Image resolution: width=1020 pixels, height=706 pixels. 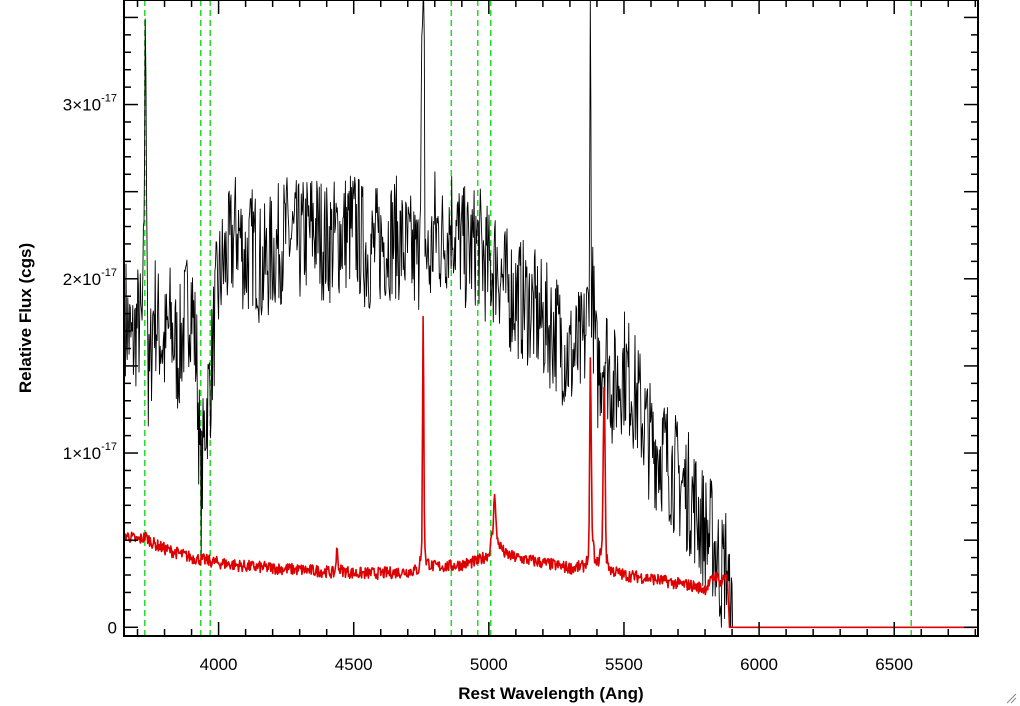 I want to click on x-tick-label: 4500, so click(x=354, y=664).